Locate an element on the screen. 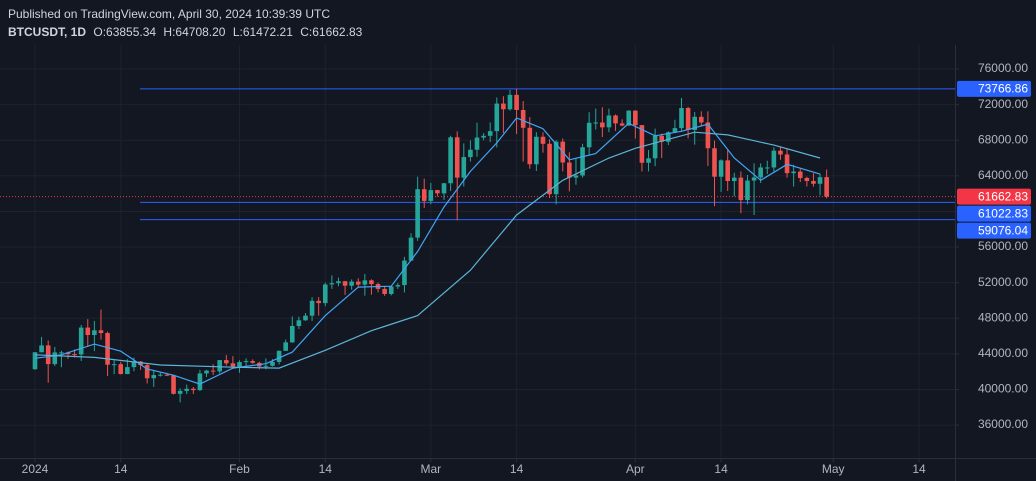 The width and height of the screenshot is (1036, 481). x-tick-label: 2024 is located at coordinates (35, 469).